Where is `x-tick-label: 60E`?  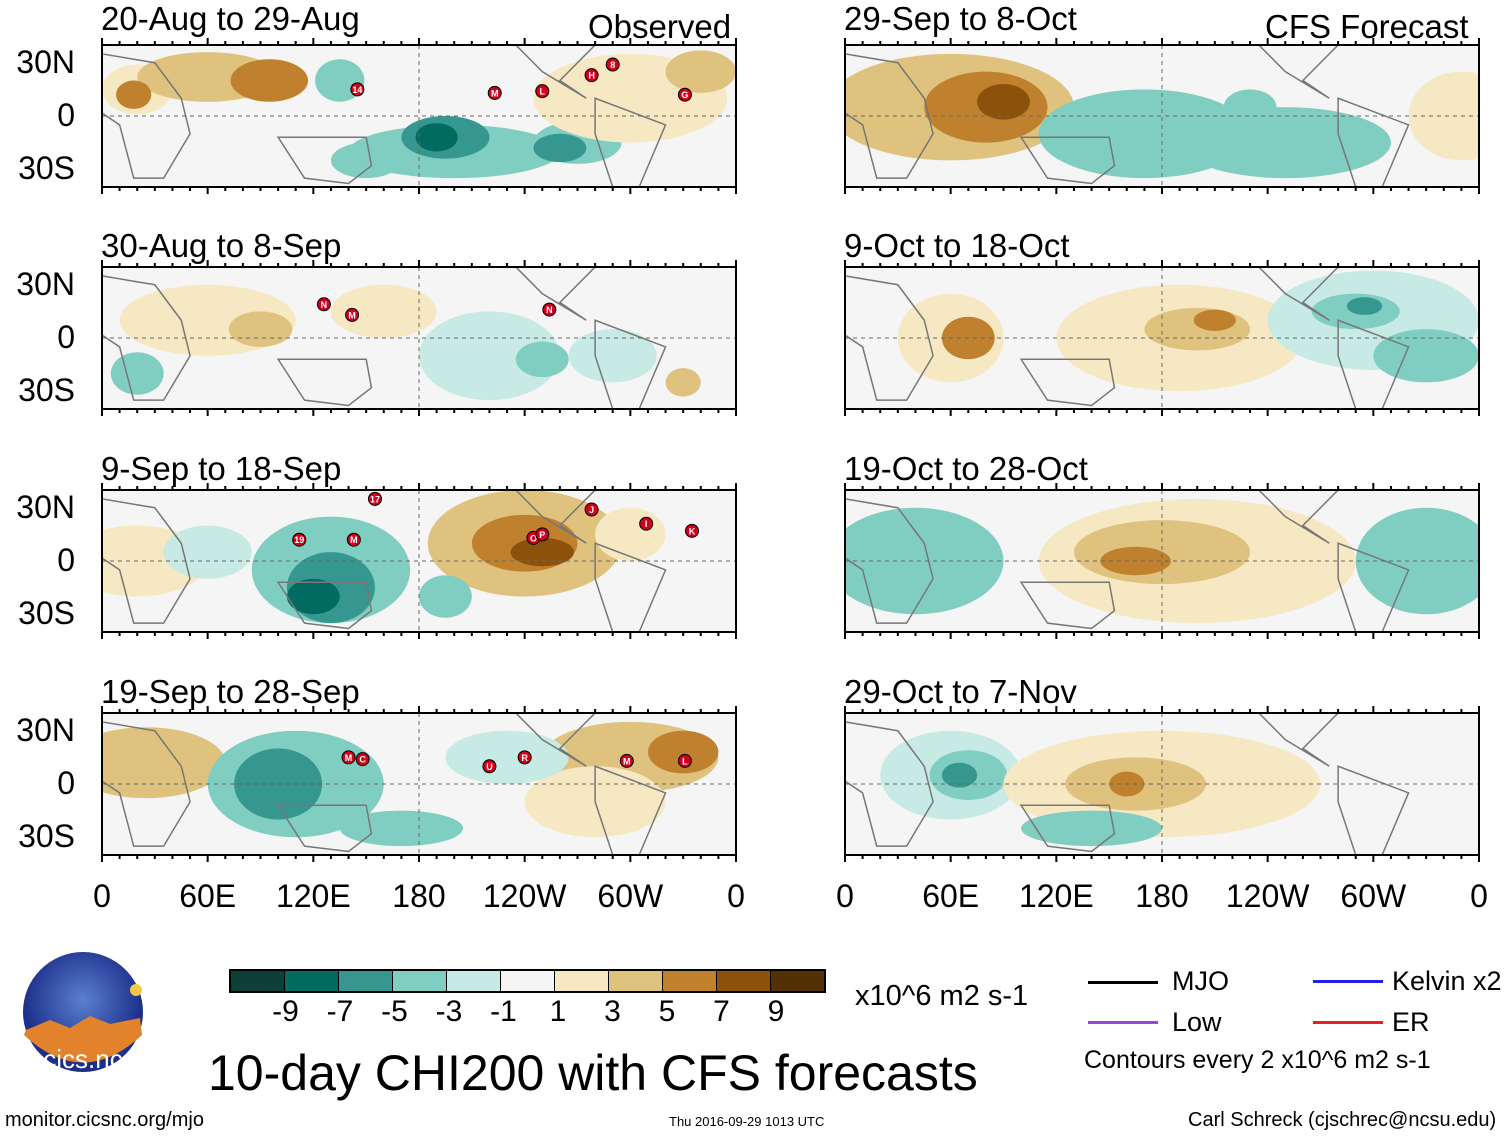 x-tick-label: 60E is located at coordinates (951, 896).